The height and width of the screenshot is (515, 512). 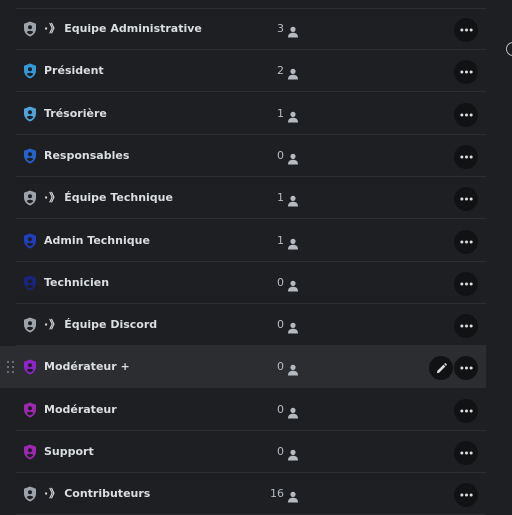 What do you see at coordinates (243, 410) in the screenshot?
I see `role-row: Modérateur 0` at bounding box center [243, 410].